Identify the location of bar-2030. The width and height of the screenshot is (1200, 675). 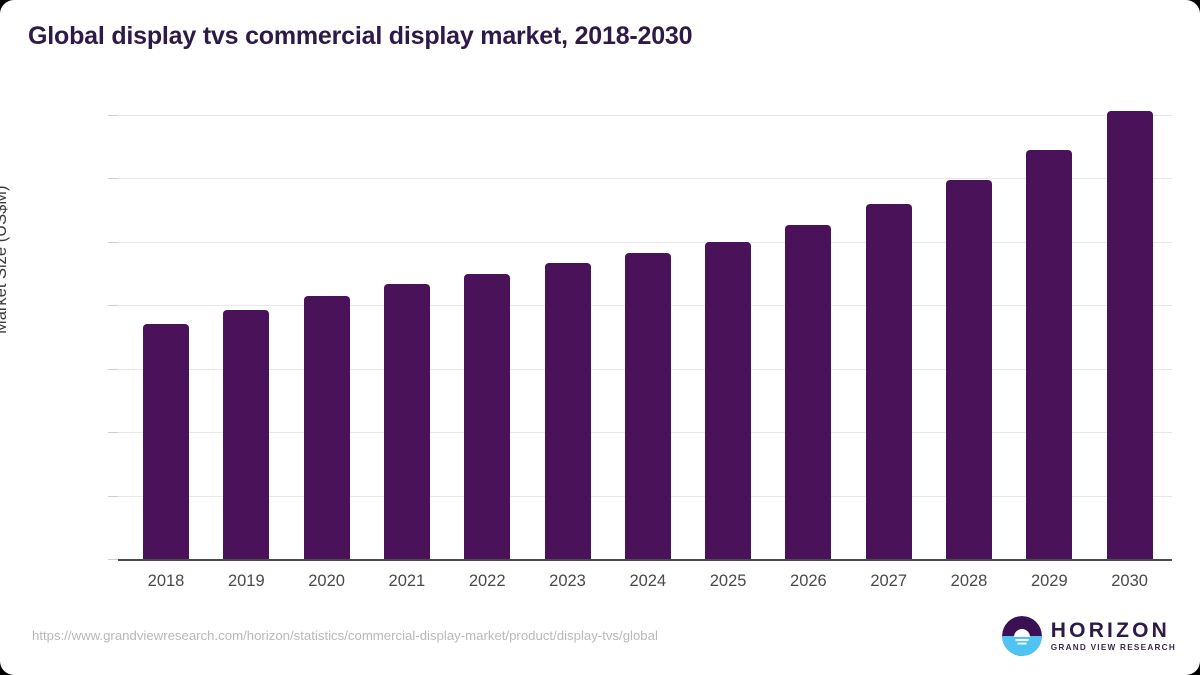
(1129, 335).